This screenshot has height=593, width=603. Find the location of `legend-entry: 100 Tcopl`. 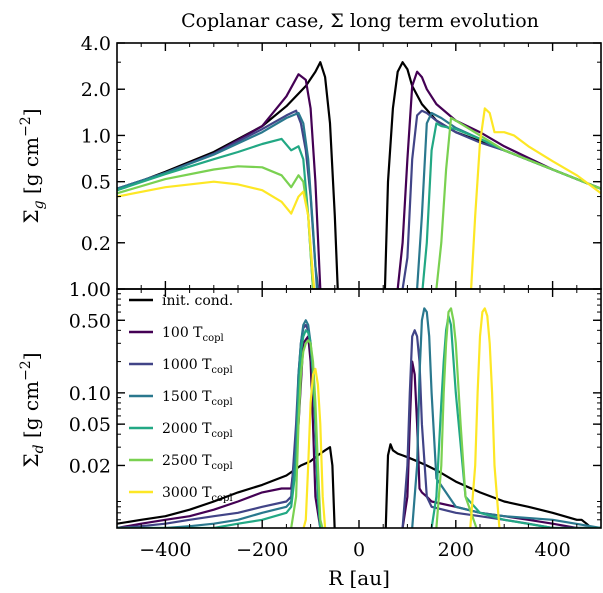

legend-entry: 100 Tcopl is located at coordinates (193, 334).